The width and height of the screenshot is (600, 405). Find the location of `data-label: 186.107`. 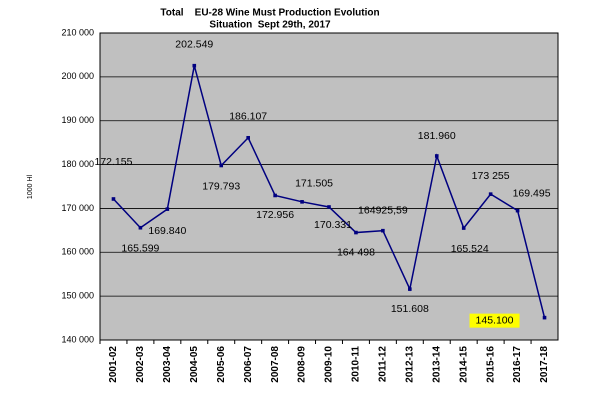

data-label: 186.107 is located at coordinates (248, 117).